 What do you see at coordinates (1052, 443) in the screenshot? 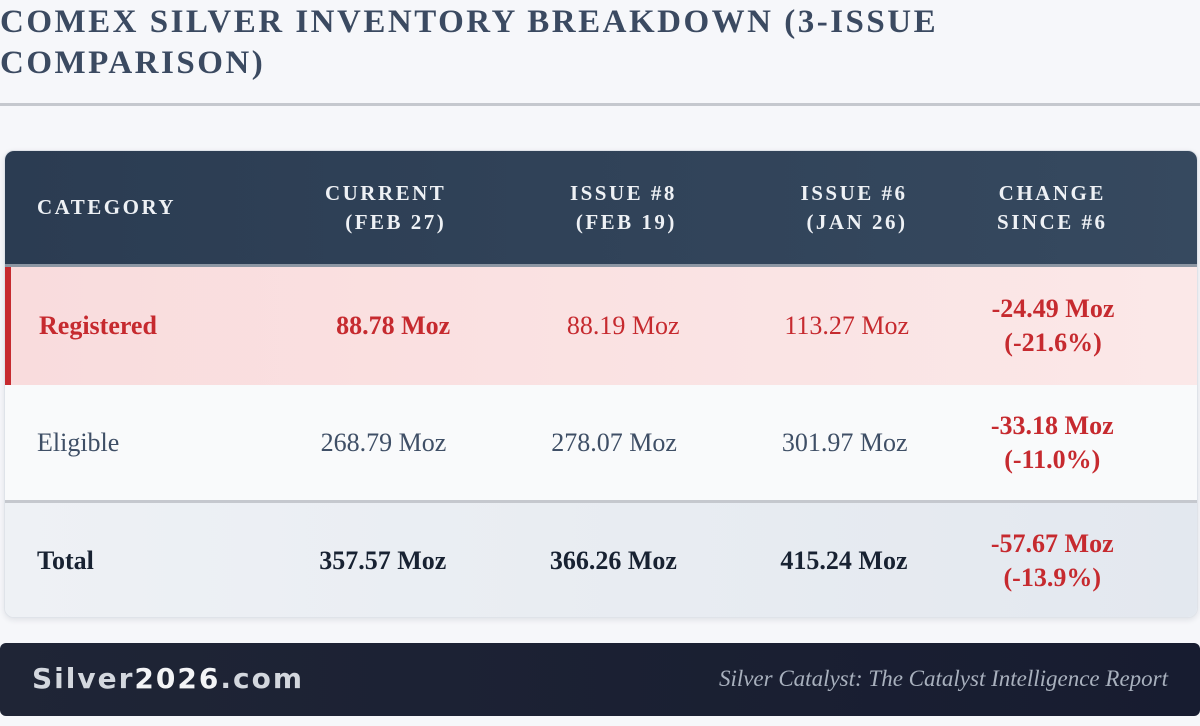
I see `cell-change: -33.18 Moz (-11.0%)` at bounding box center [1052, 443].